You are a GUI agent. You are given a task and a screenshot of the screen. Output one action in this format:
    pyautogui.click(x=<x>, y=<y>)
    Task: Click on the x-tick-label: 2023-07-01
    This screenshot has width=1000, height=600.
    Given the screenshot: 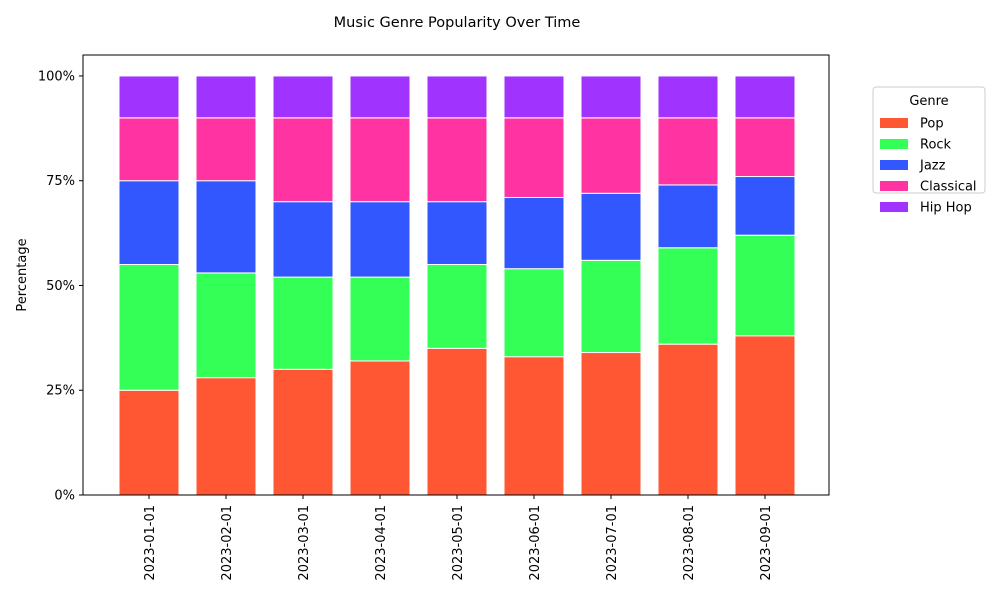 What is the action you would take?
    pyautogui.click(x=612, y=543)
    